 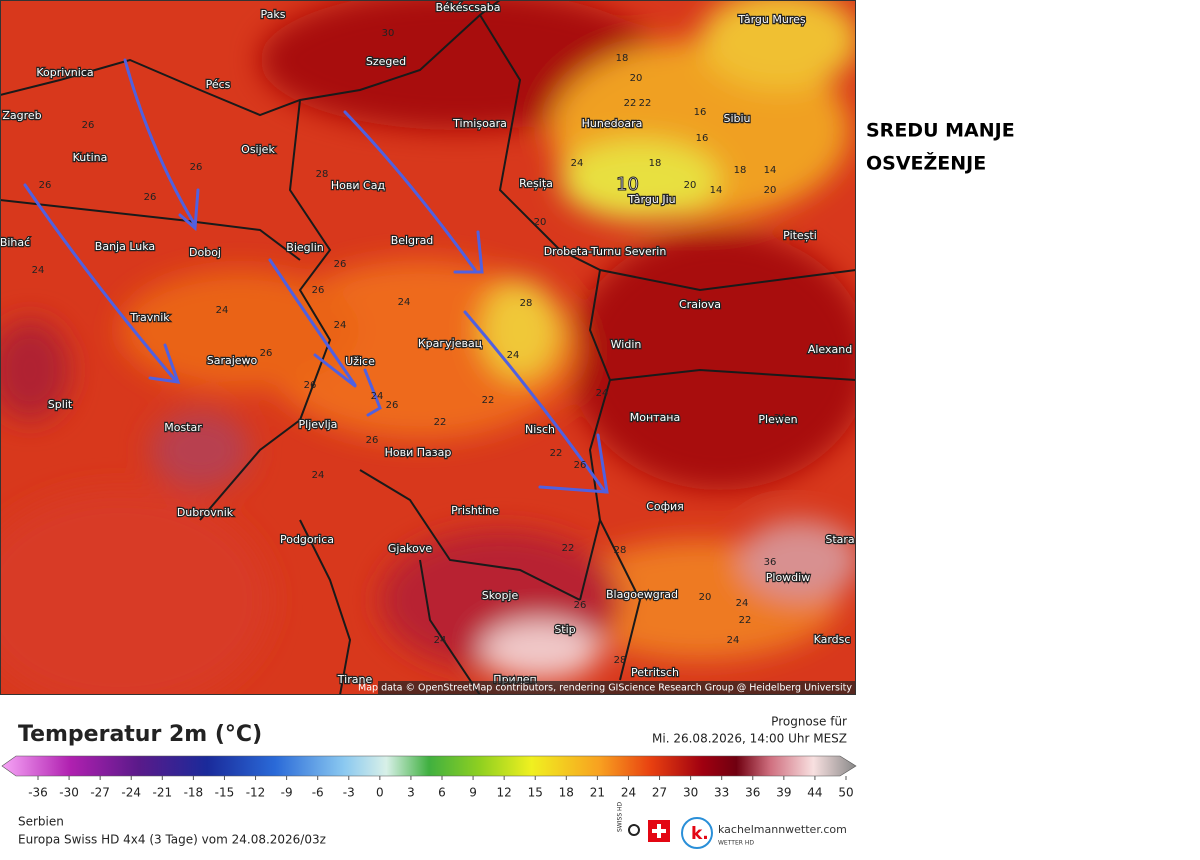 I want to click on site: kachelmannwetter.com, so click(x=782, y=829).